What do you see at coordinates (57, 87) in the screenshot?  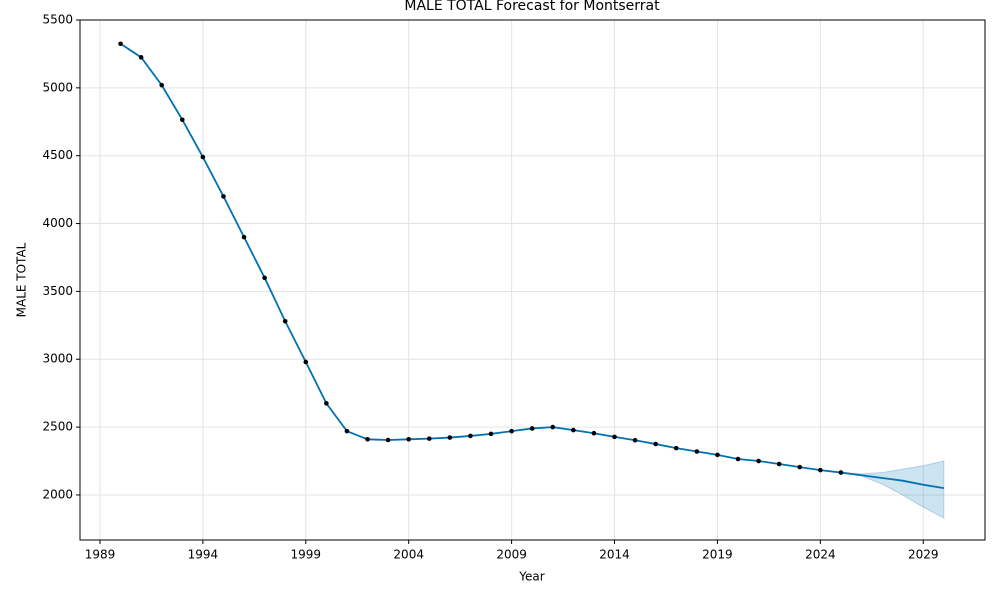 I see `y-tick-label: 5000` at bounding box center [57, 87].